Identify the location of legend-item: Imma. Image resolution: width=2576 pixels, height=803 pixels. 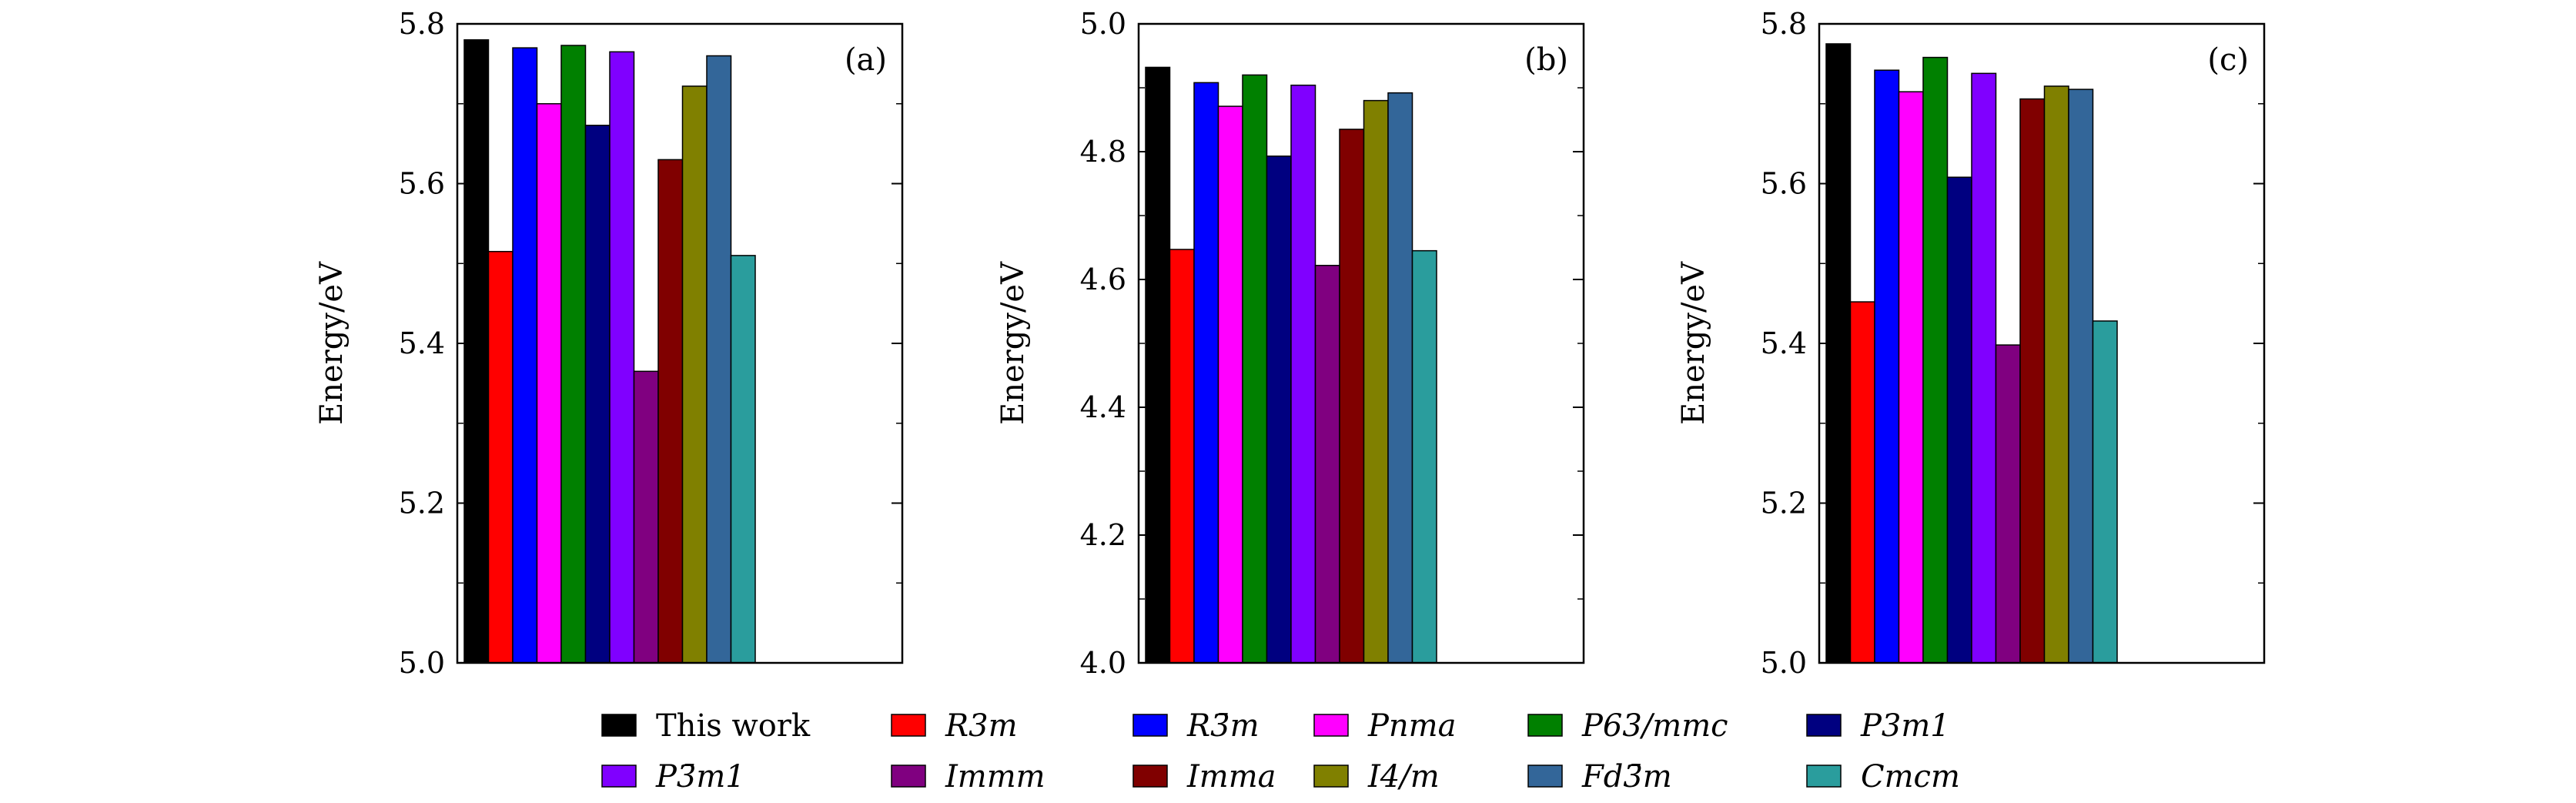
(1204, 777).